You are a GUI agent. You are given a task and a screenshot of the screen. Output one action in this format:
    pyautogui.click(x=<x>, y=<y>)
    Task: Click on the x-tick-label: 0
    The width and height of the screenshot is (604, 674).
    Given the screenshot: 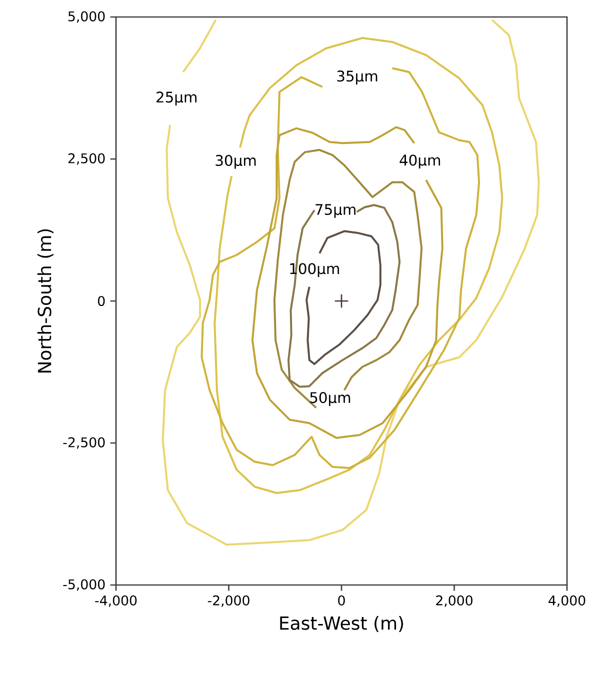 What is the action you would take?
    pyautogui.click(x=341, y=600)
    